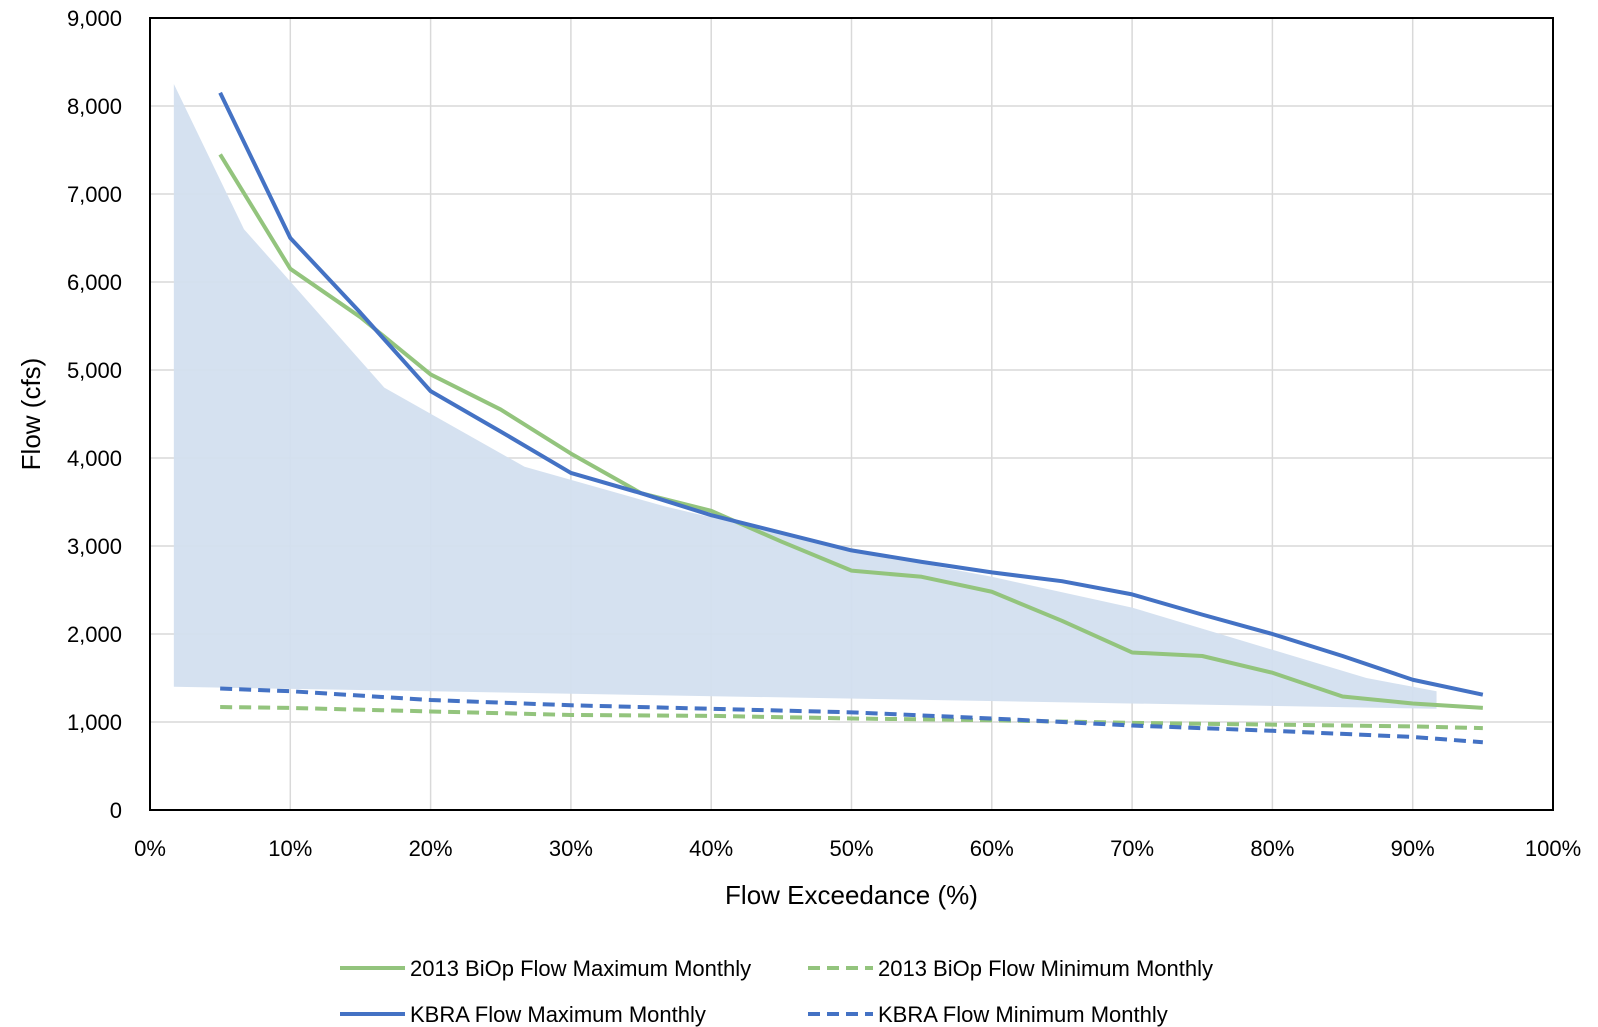  I want to click on y-tick-label: 6,000, so click(94, 282).